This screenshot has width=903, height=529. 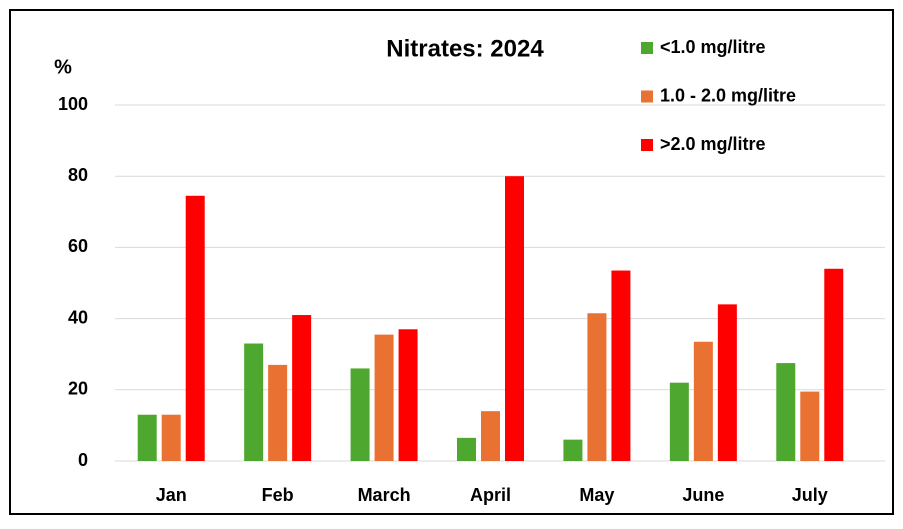 What do you see at coordinates (384, 495) in the screenshot?
I see `x-tick-label: March` at bounding box center [384, 495].